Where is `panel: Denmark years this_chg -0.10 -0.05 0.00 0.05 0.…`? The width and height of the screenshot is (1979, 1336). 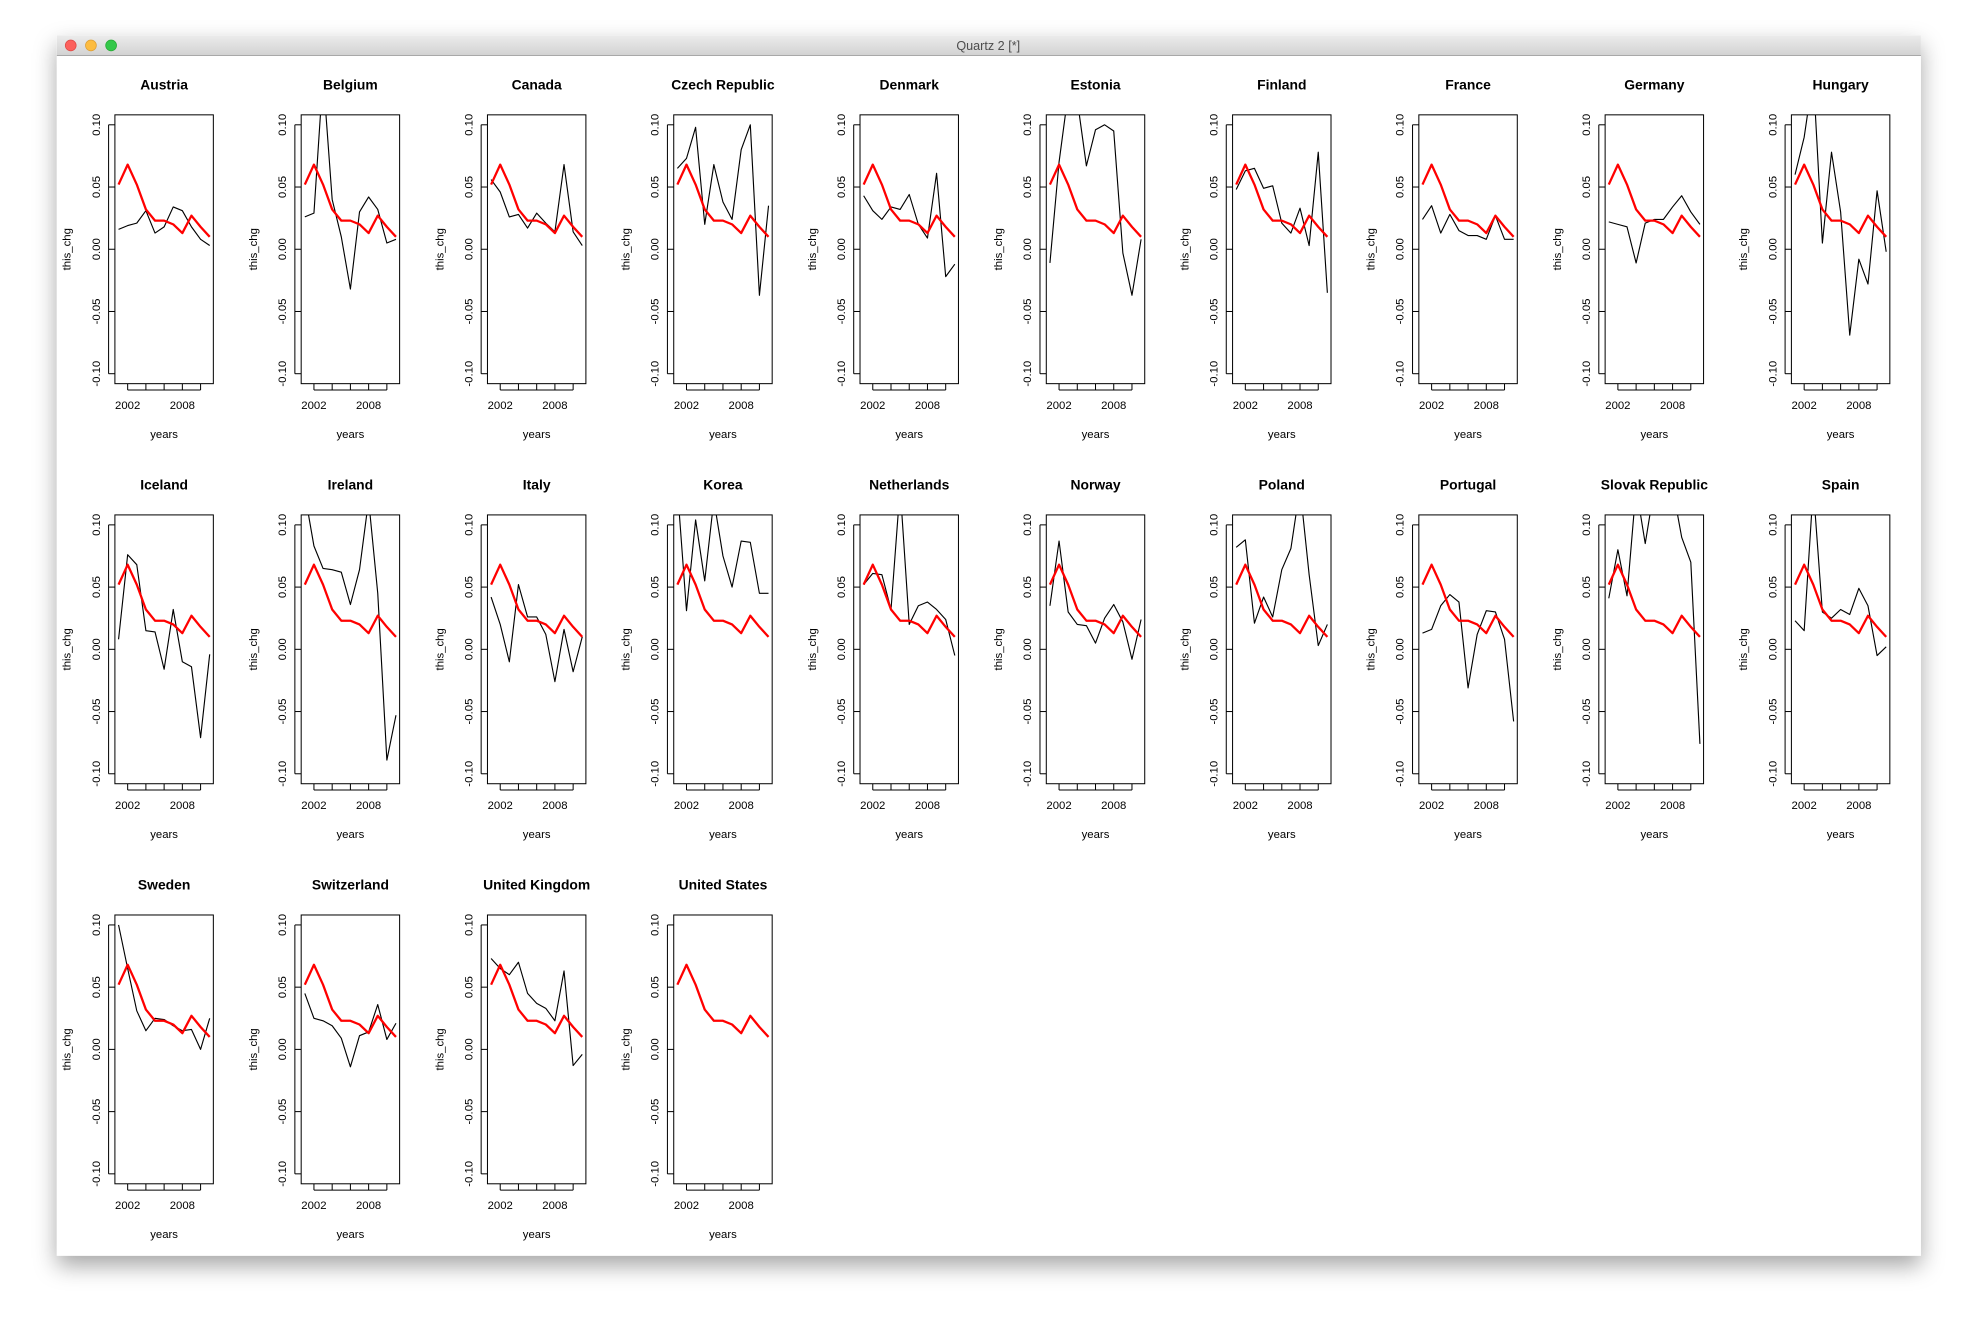 panel: Denmark years this_chg -0.10 -0.05 0.00 0.05 0.… is located at coordinates (883, 259).